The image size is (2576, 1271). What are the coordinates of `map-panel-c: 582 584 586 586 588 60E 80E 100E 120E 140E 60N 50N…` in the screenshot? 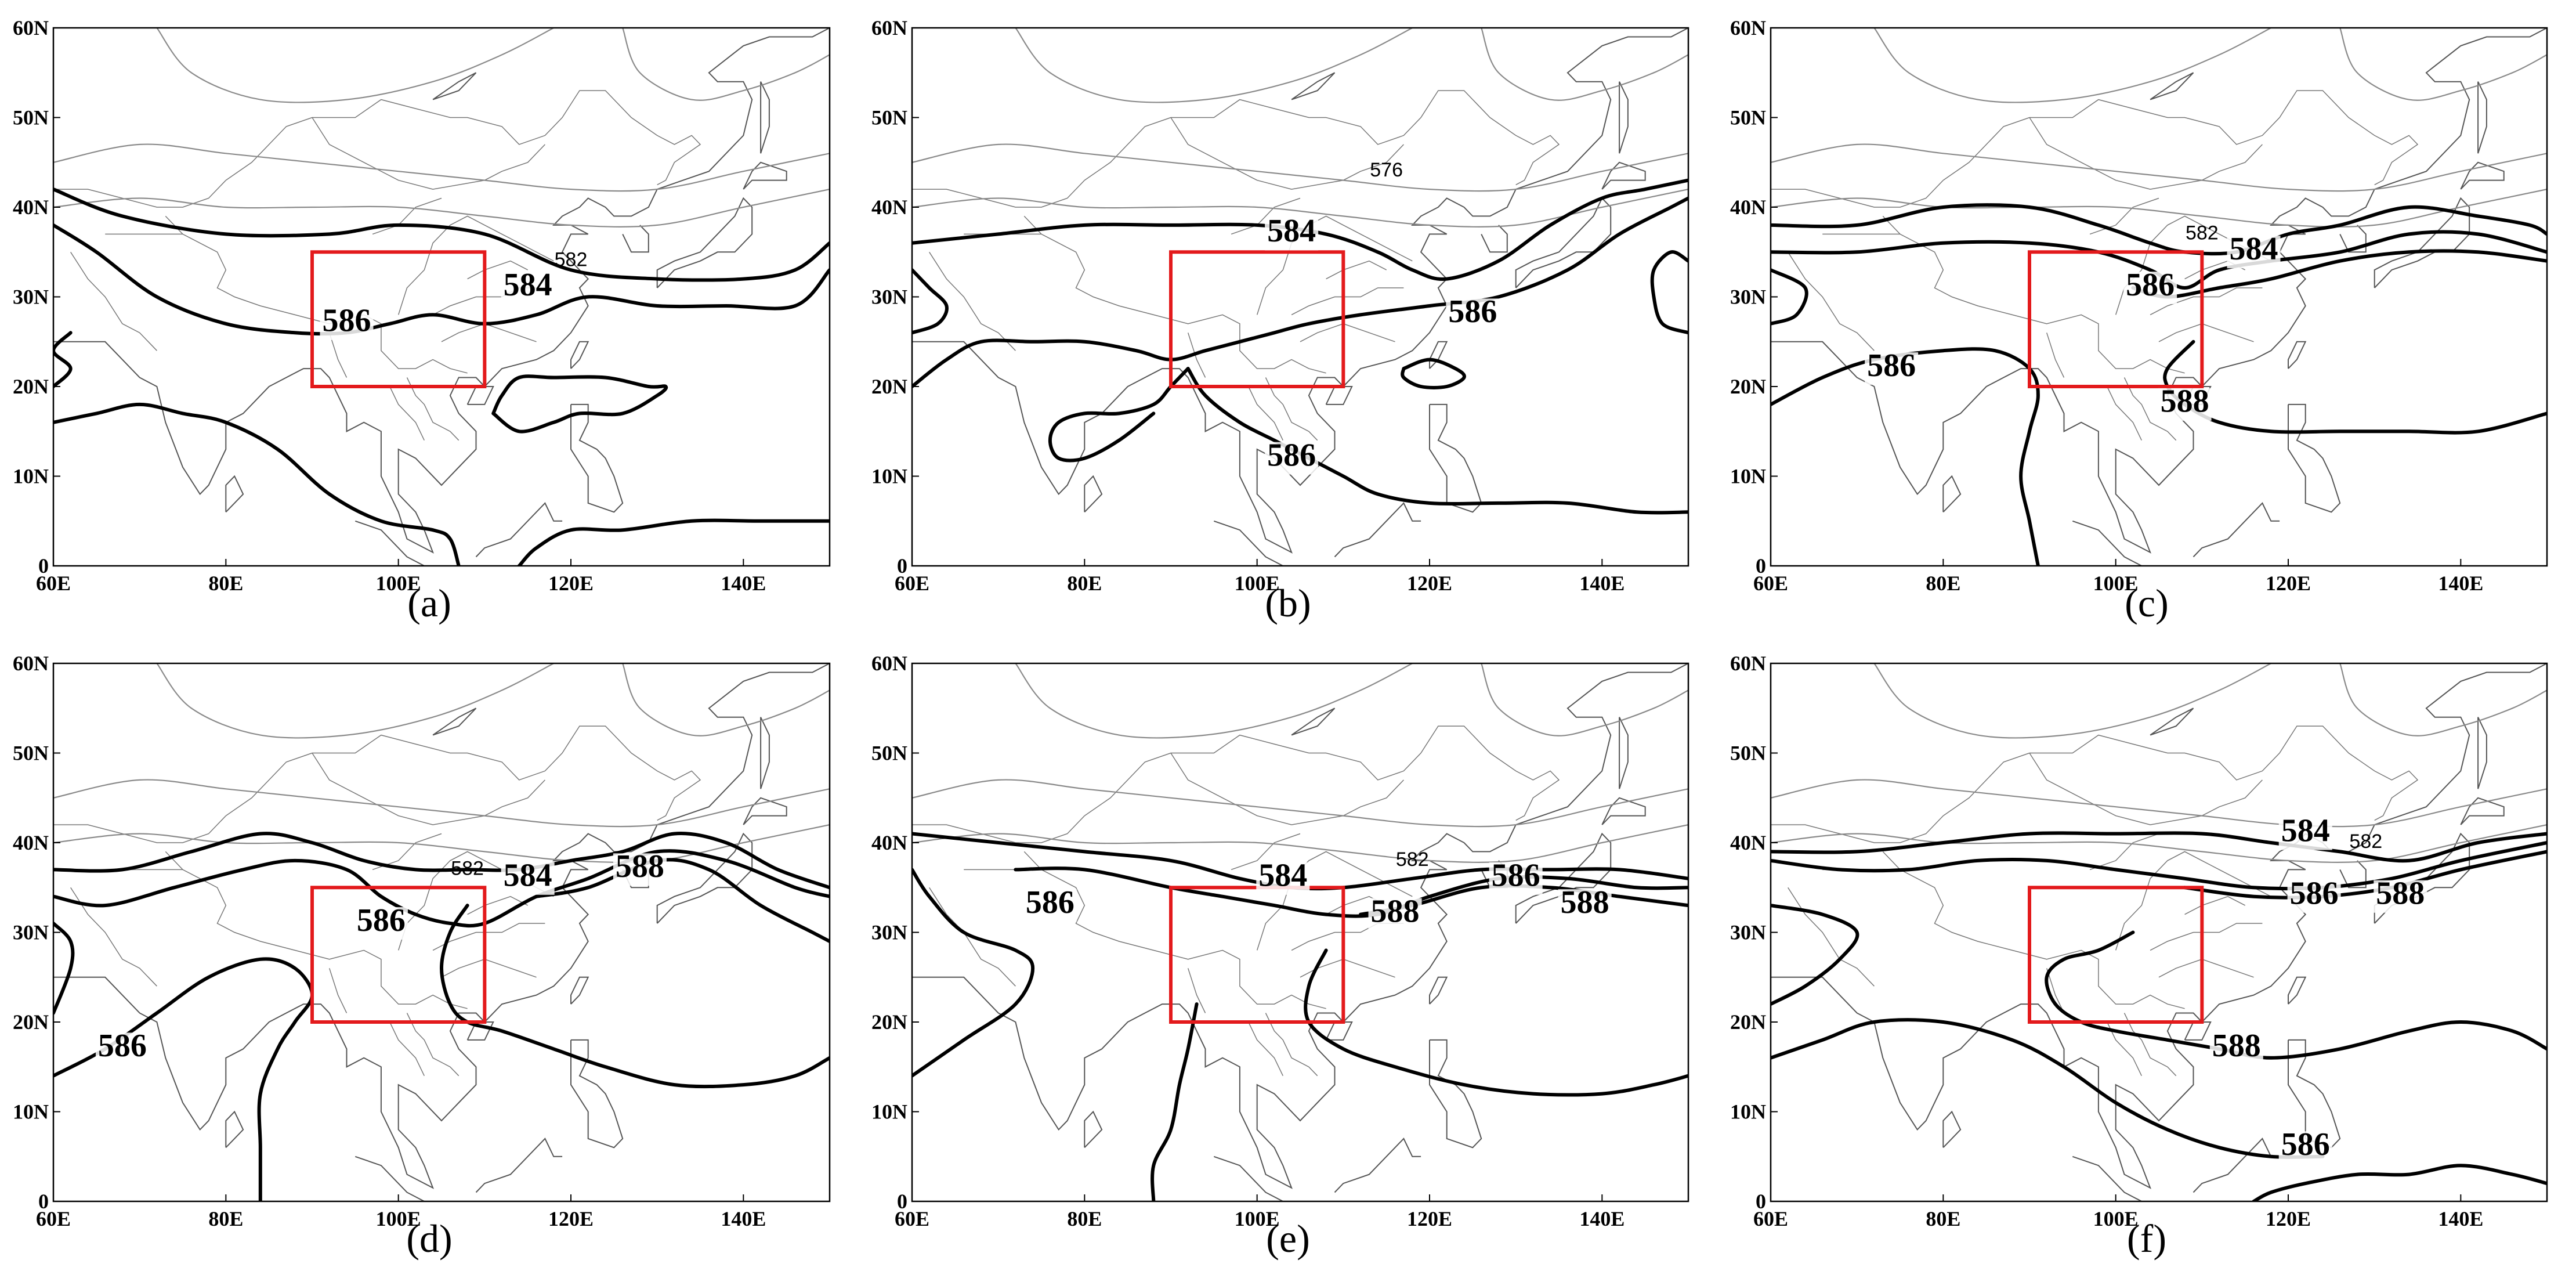 It's located at (2139, 305).